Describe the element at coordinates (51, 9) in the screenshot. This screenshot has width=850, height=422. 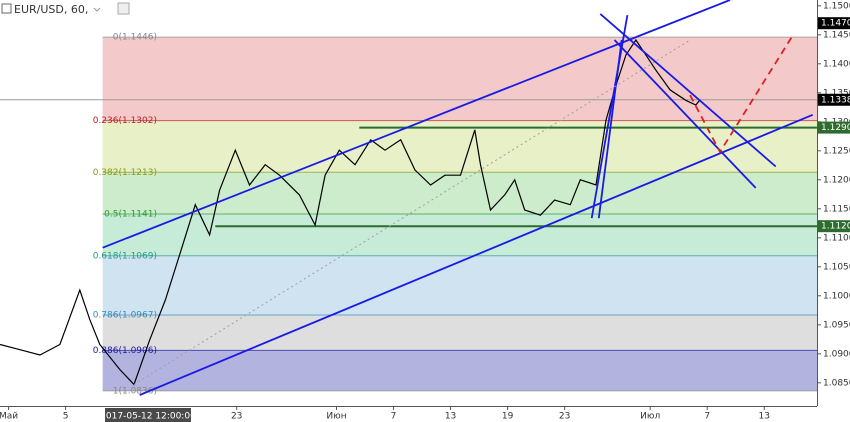
I see `symbol-title: EUR/USD, 60,` at that location.